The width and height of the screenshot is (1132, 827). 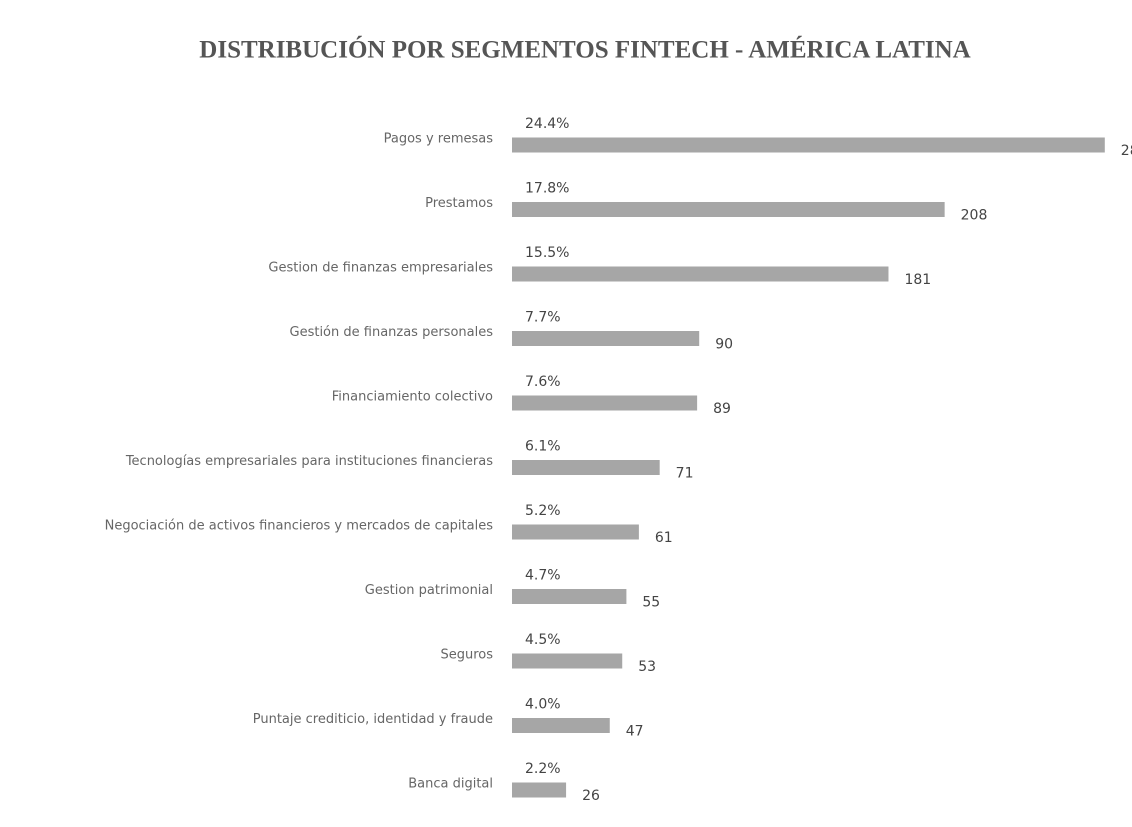 What do you see at coordinates (591, 796) in the screenshot?
I see `value-label: 26` at bounding box center [591, 796].